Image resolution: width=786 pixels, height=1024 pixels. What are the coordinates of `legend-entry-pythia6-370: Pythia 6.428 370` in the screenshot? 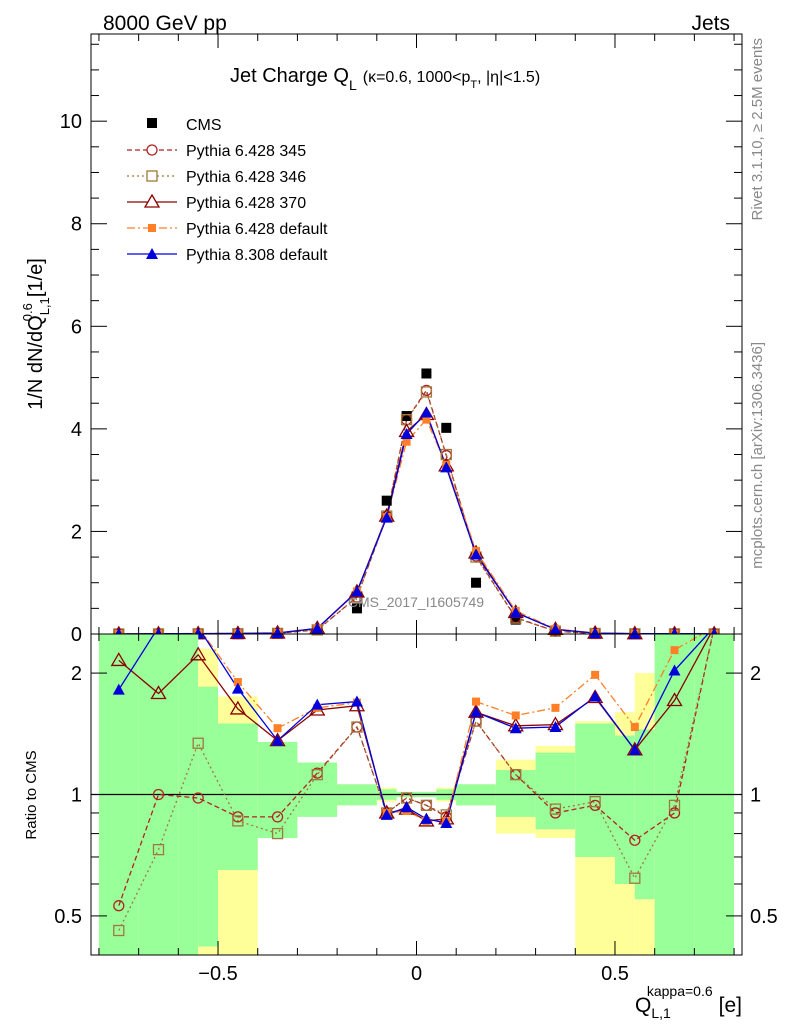 It's located at (216, 202).